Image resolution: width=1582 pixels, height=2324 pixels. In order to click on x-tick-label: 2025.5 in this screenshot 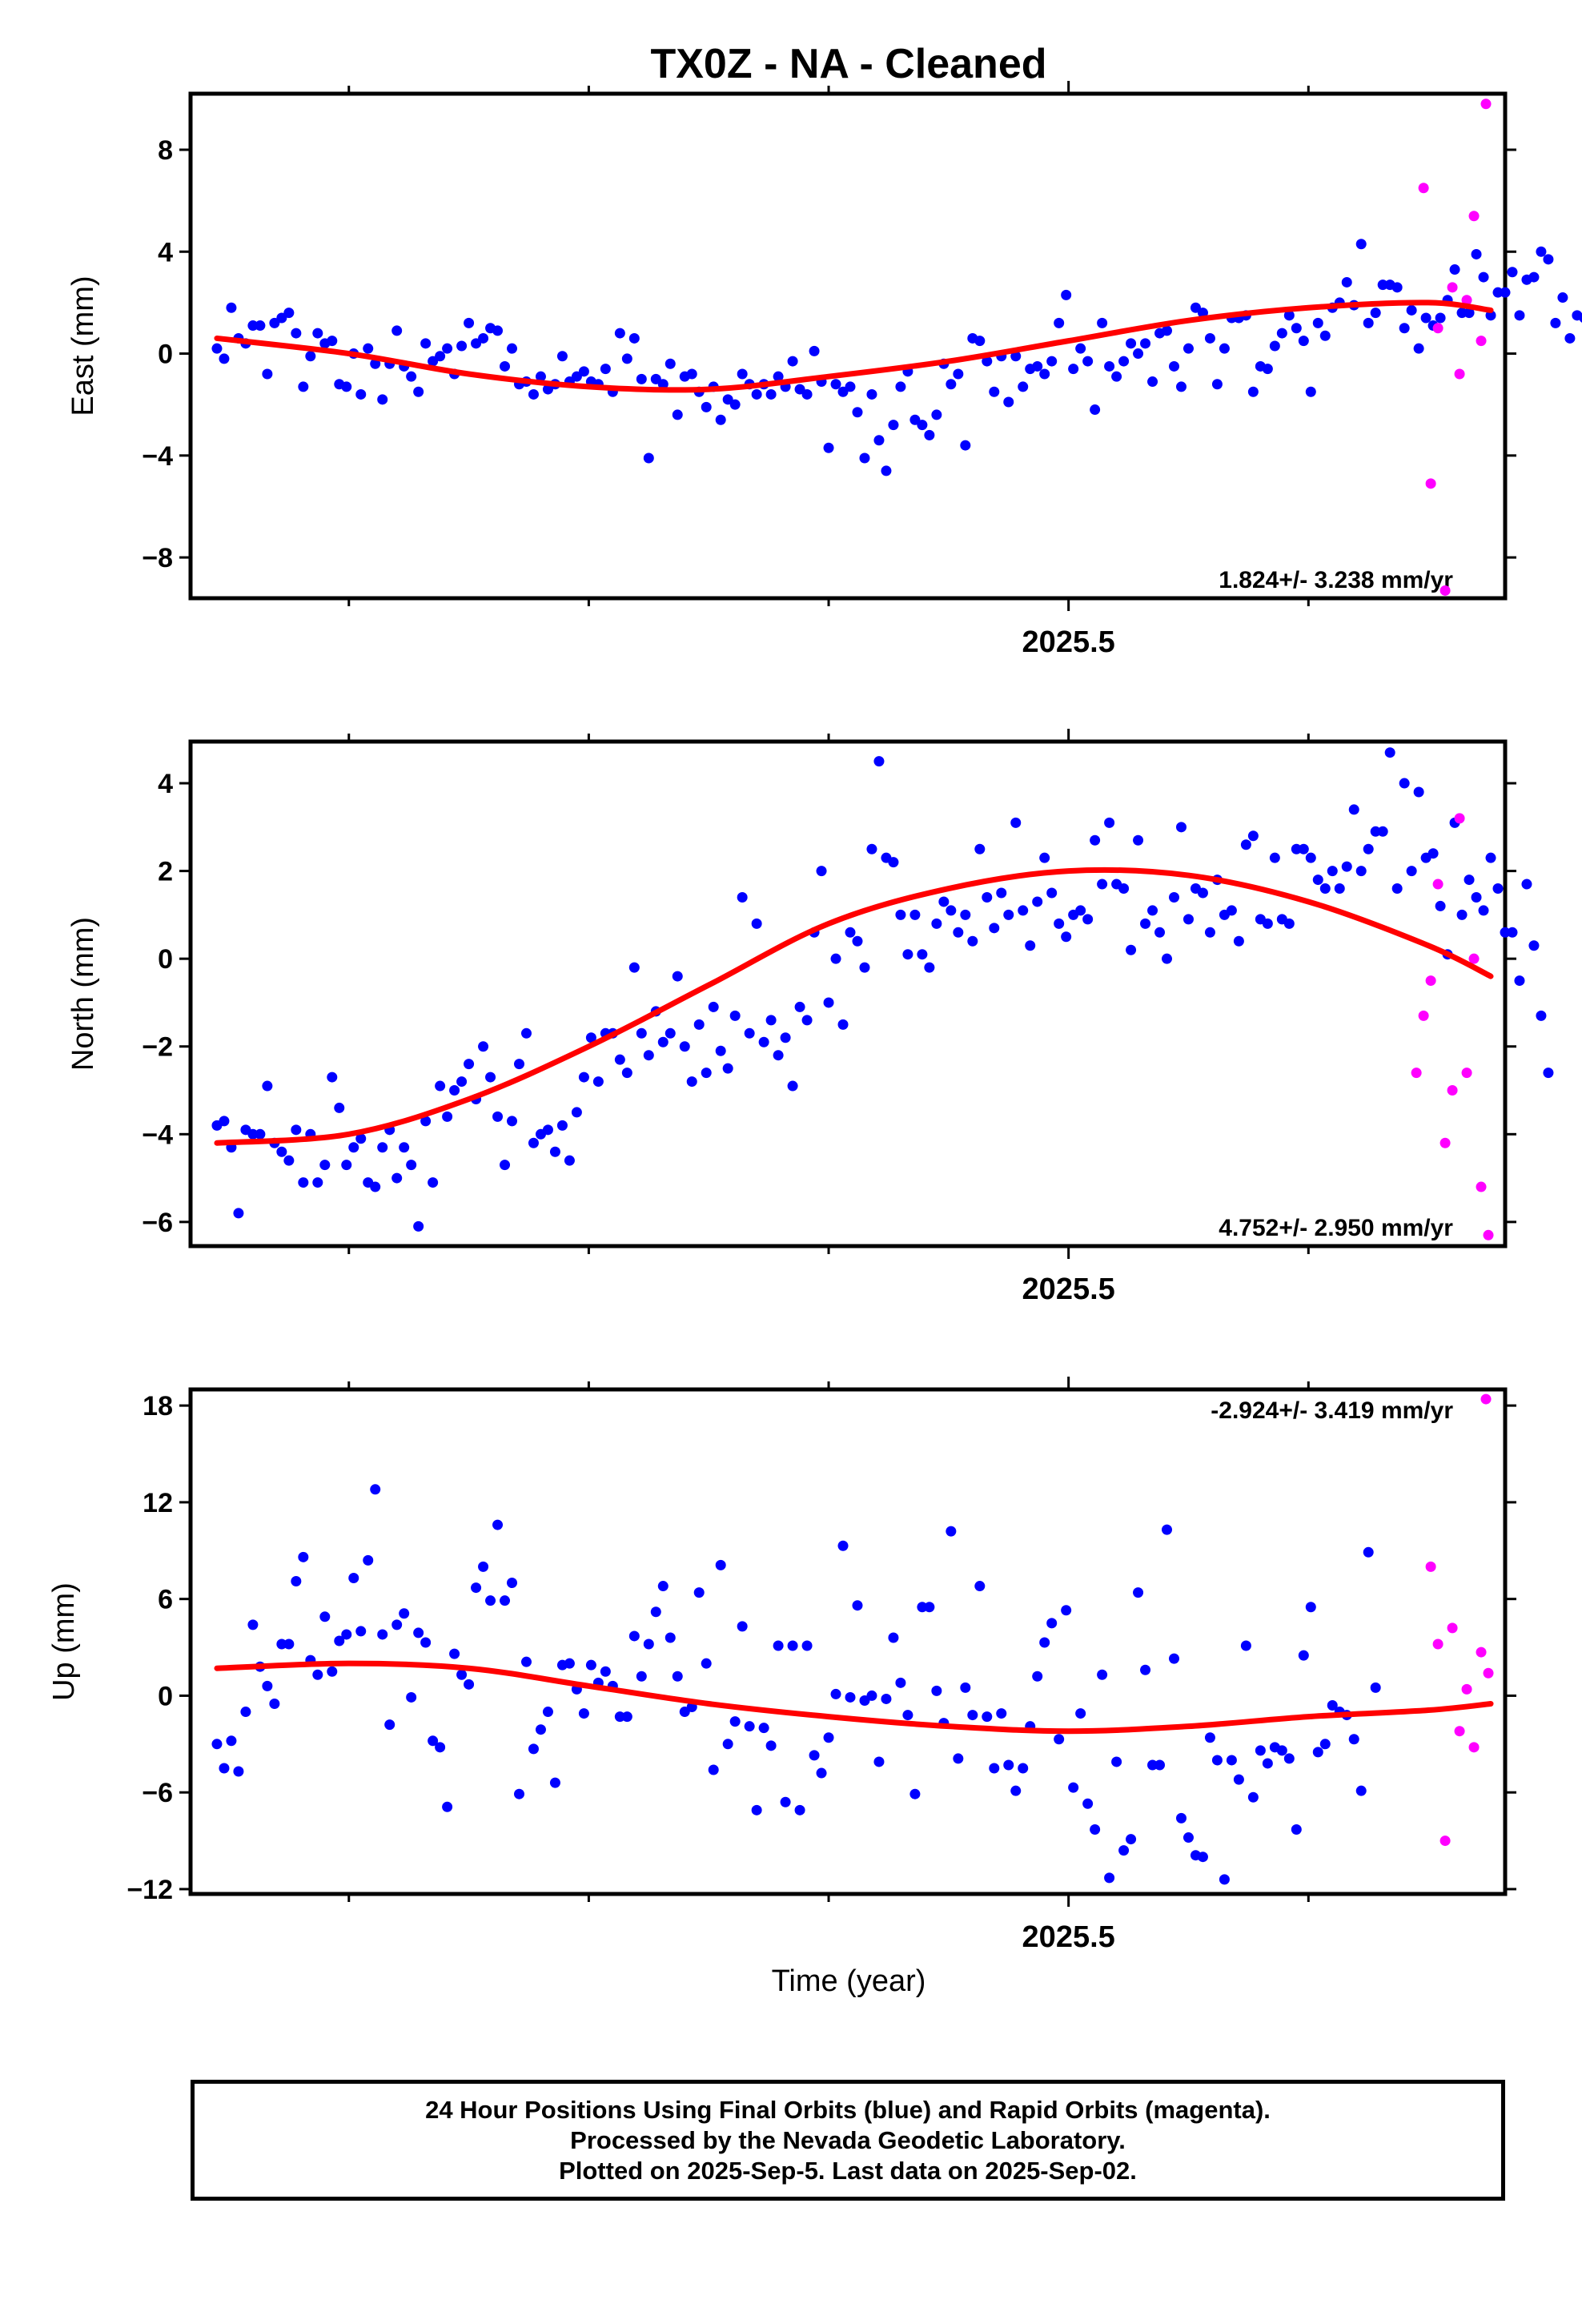, I will do `click(1068, 1937)`.